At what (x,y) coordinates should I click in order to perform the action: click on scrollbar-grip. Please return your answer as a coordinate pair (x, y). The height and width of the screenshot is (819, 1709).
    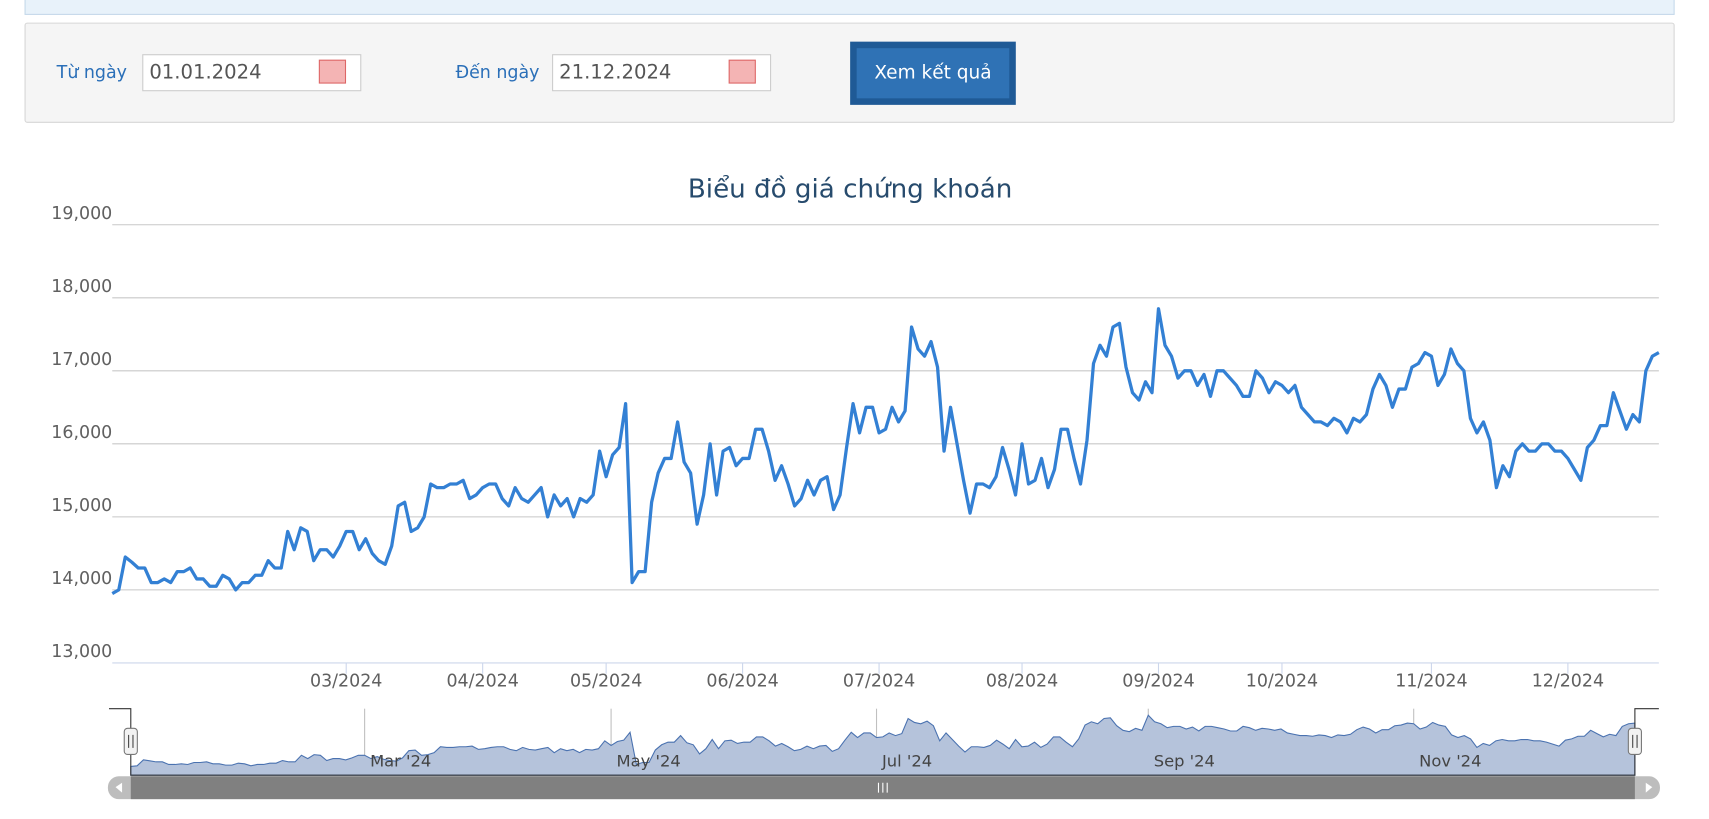
    Looking at the image, I should click on (882, 787).